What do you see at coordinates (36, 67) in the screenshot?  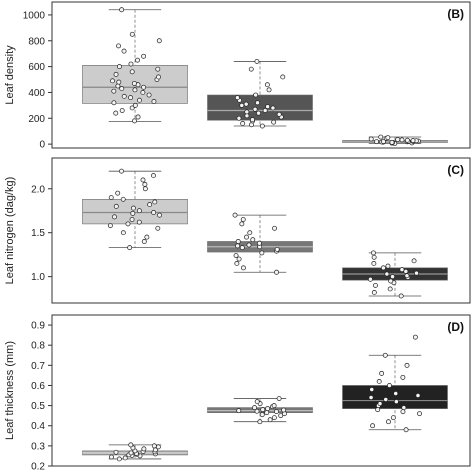 I see `y-tick-label: 600` at bounding box center [36, 67].